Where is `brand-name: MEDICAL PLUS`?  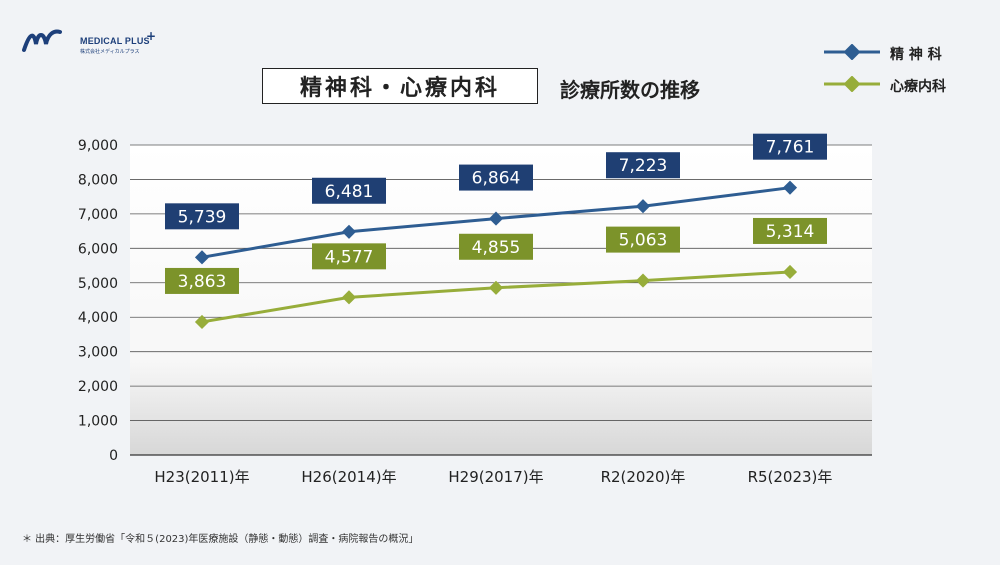 brand-name: MEDICAL PLUS is located at coordinates (115, 41).